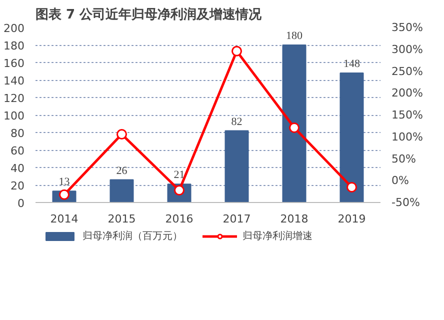 This screenshot has width=444, height=320. What do you see at coordinates (14, 46) in the screenshot?
I see `y-tick-label: 180` at bounding box center [14, 46].